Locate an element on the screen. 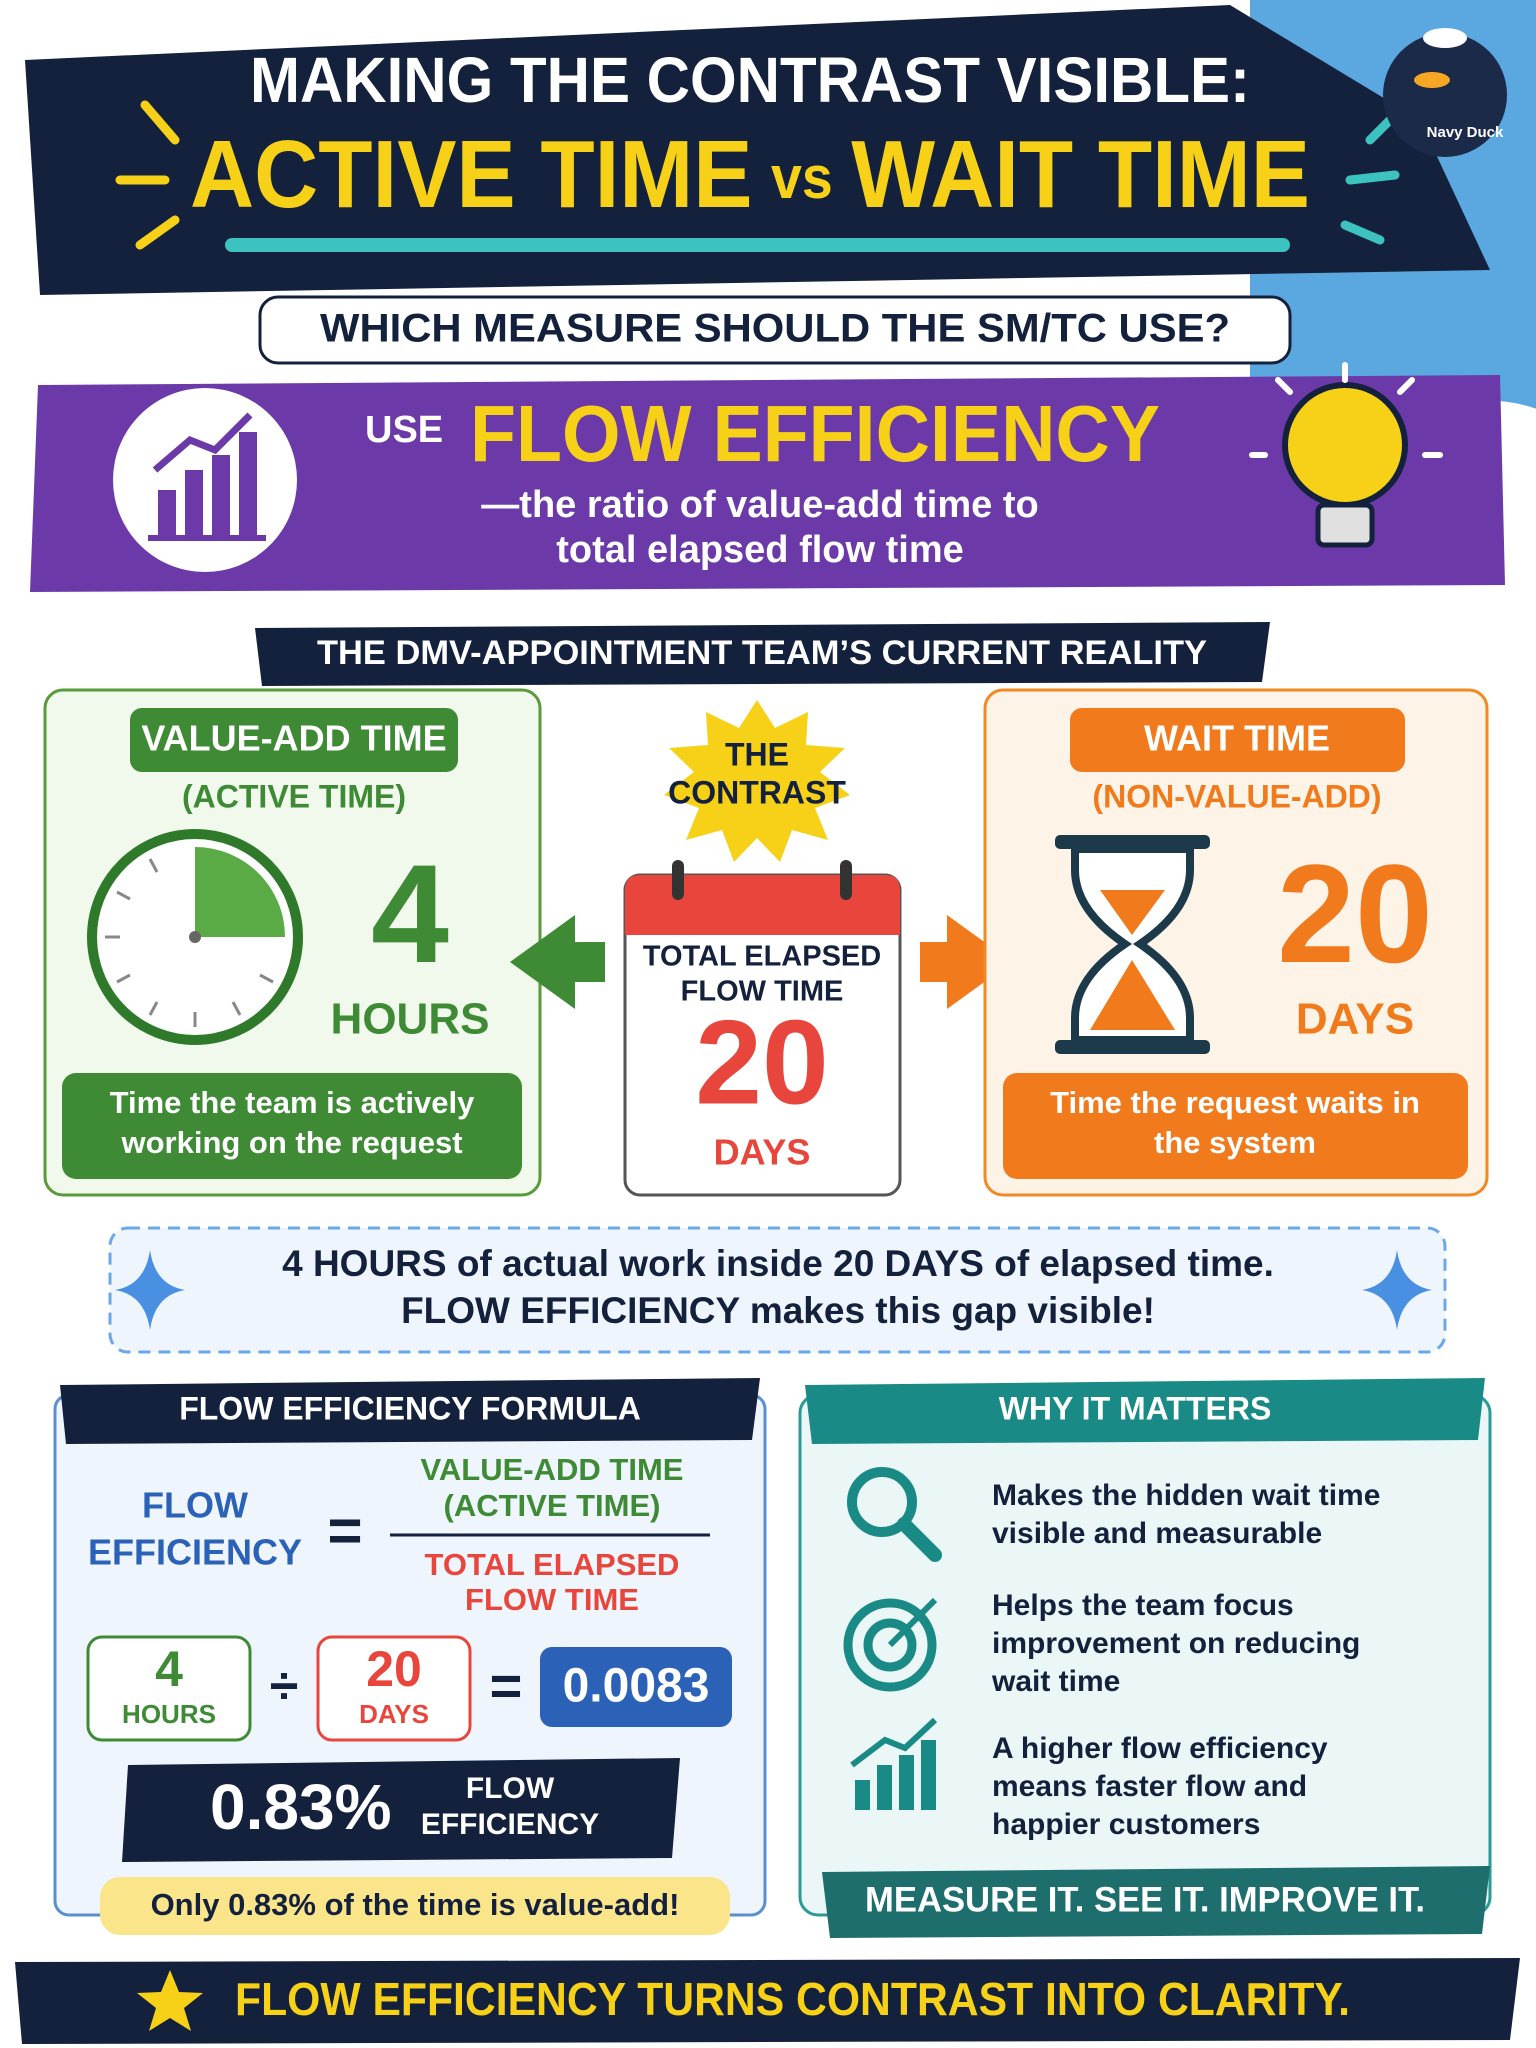 This screenshot has height=2048, width=1536. contrast-label: CONTRAST is located at coordinates (757, 792).